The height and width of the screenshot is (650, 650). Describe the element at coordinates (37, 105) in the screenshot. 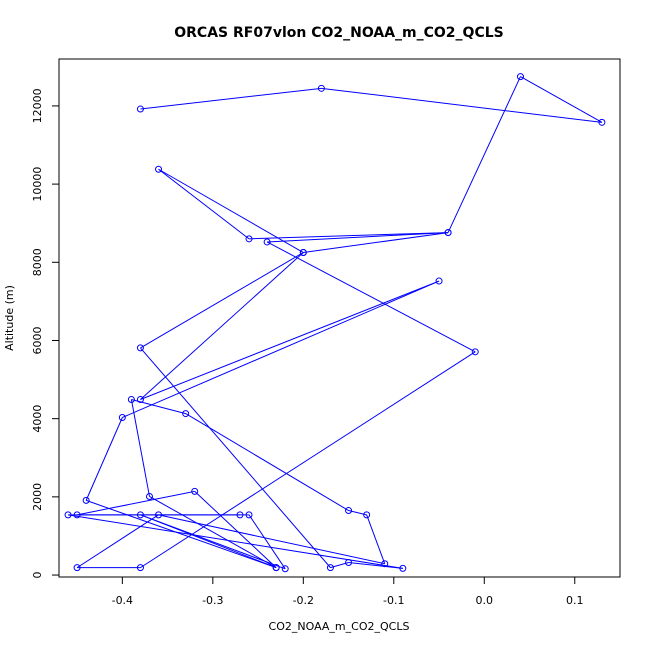

I see `y-tick-label: 12000` at that location.